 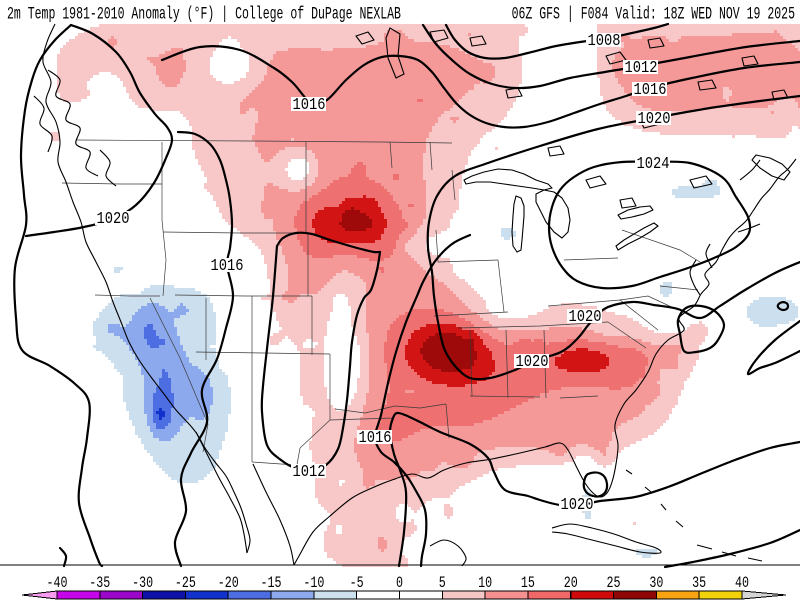 What do you see at coordinates (313, 583) in the screenshot?
I see `svg-text: -10` at bounding box center [313, 583].